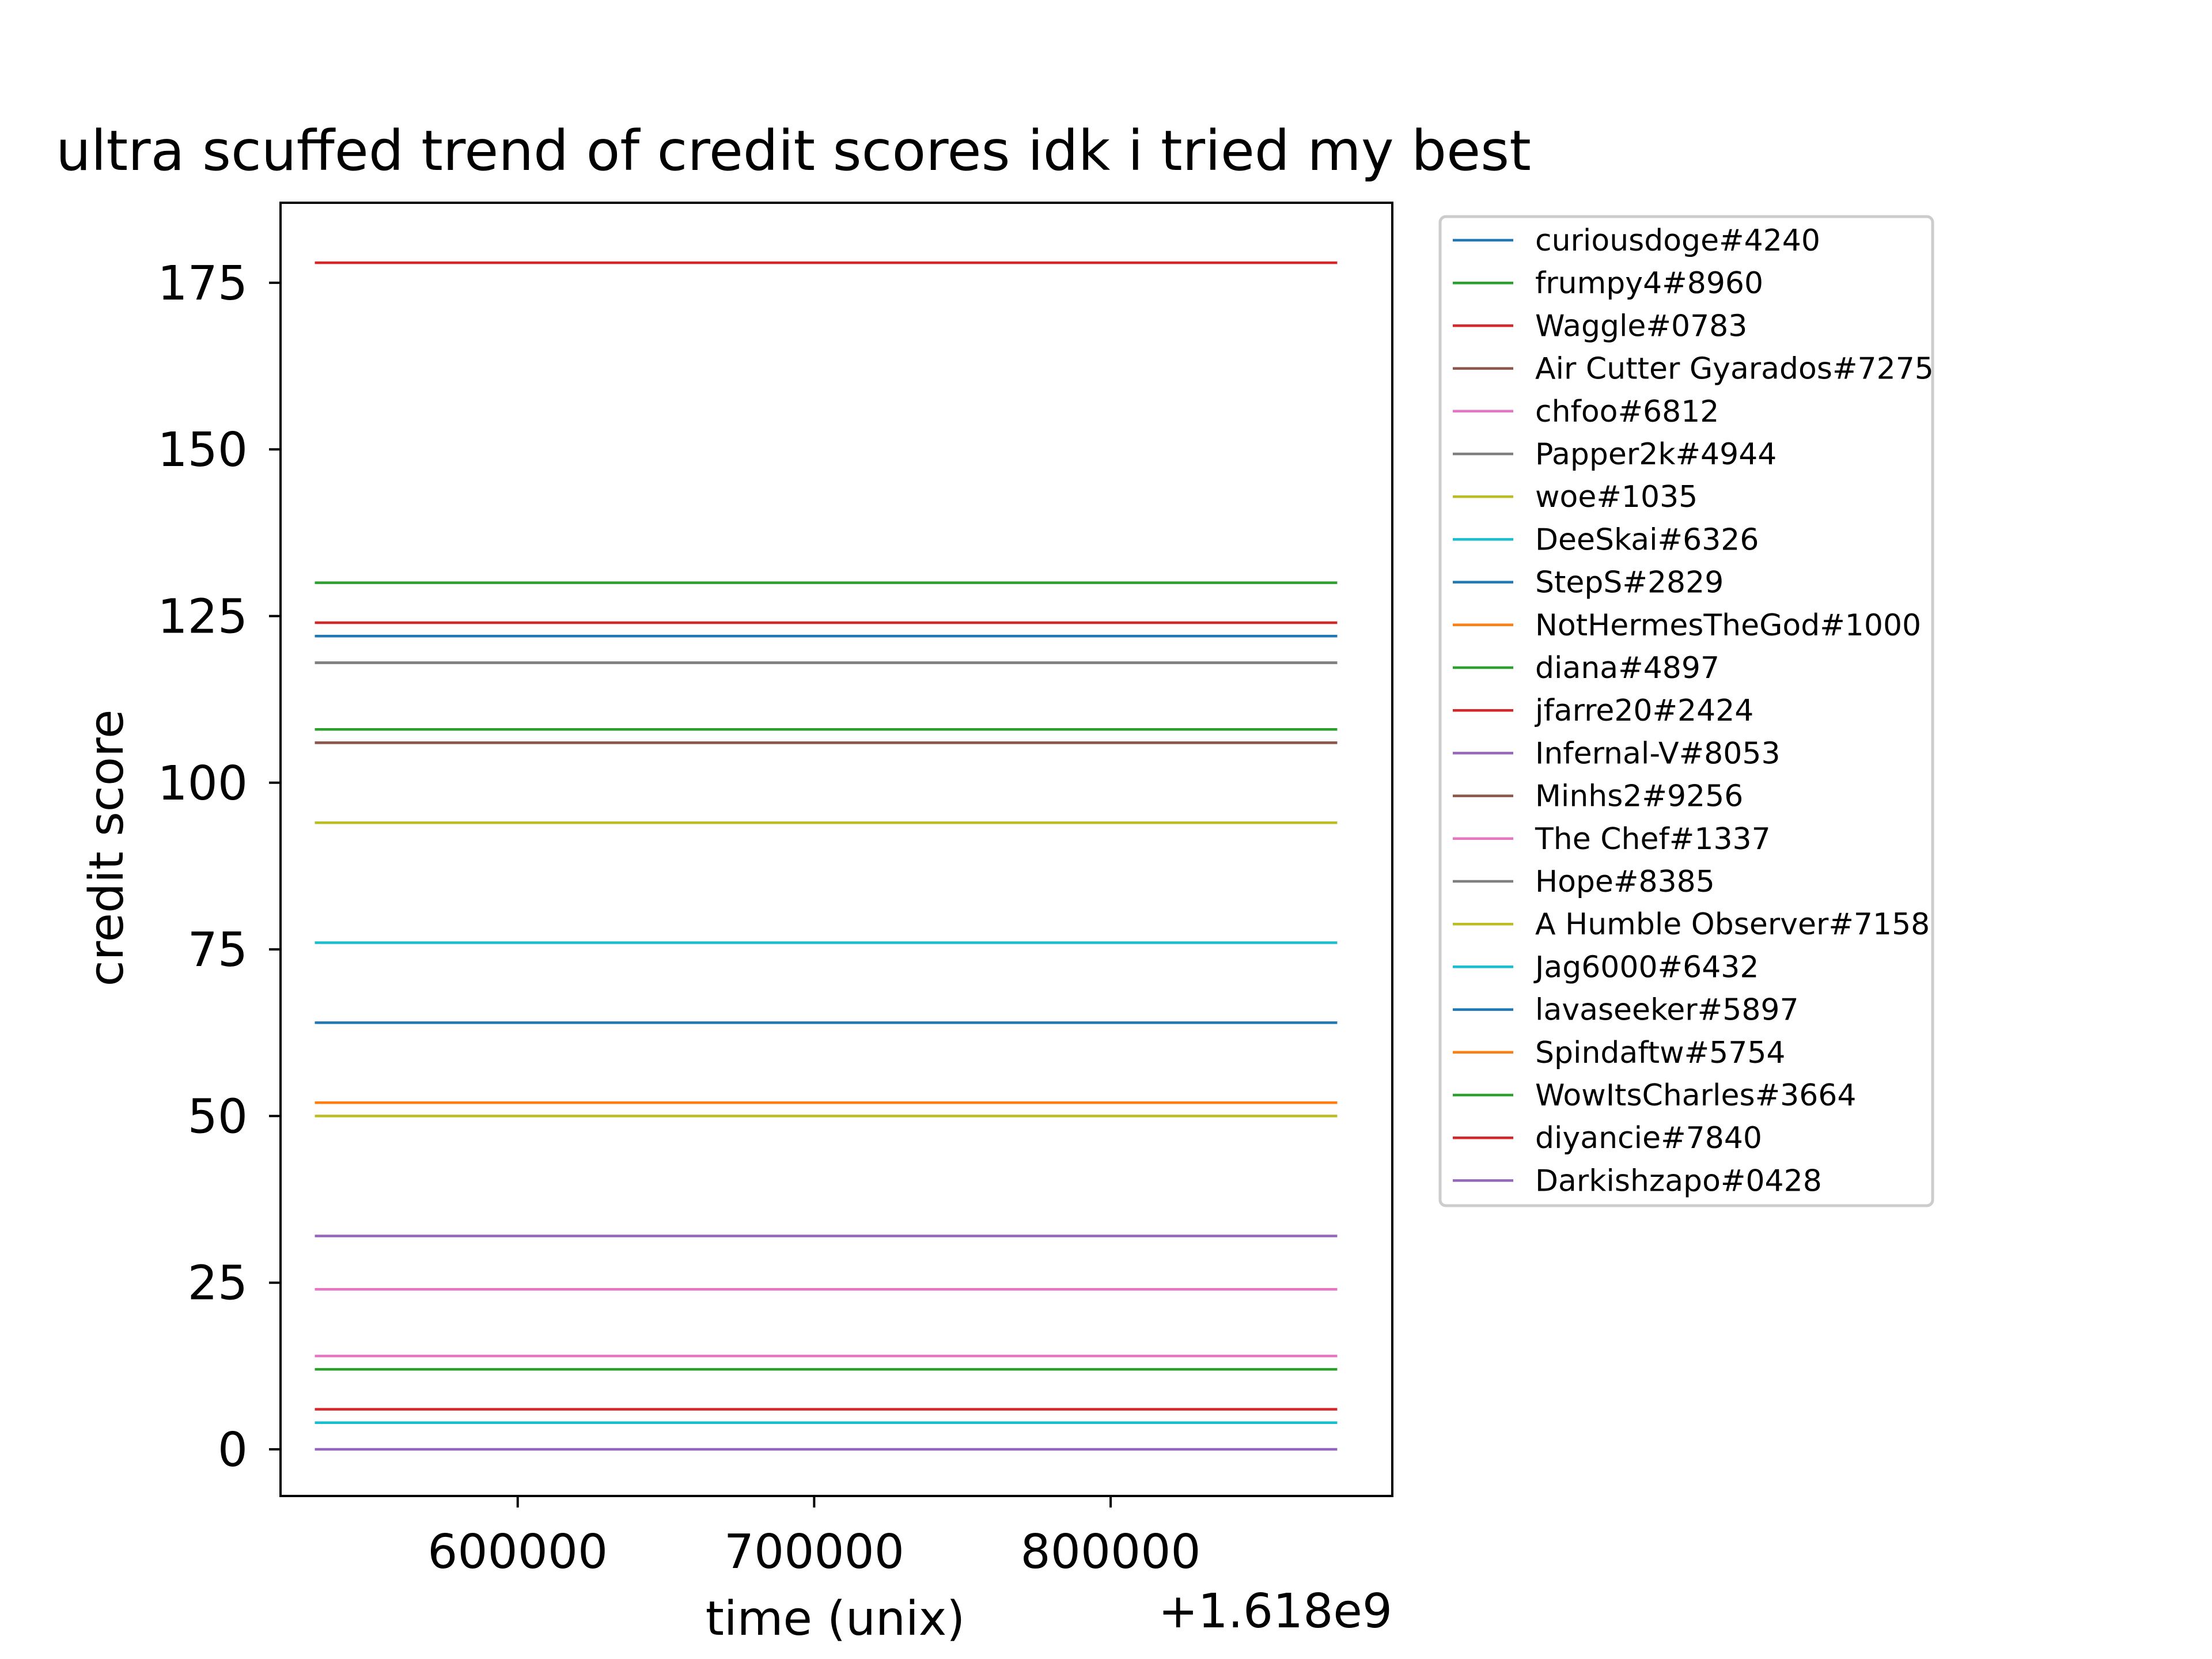  I want to click on x-axis-label: time (unix), so click(835, 1619).